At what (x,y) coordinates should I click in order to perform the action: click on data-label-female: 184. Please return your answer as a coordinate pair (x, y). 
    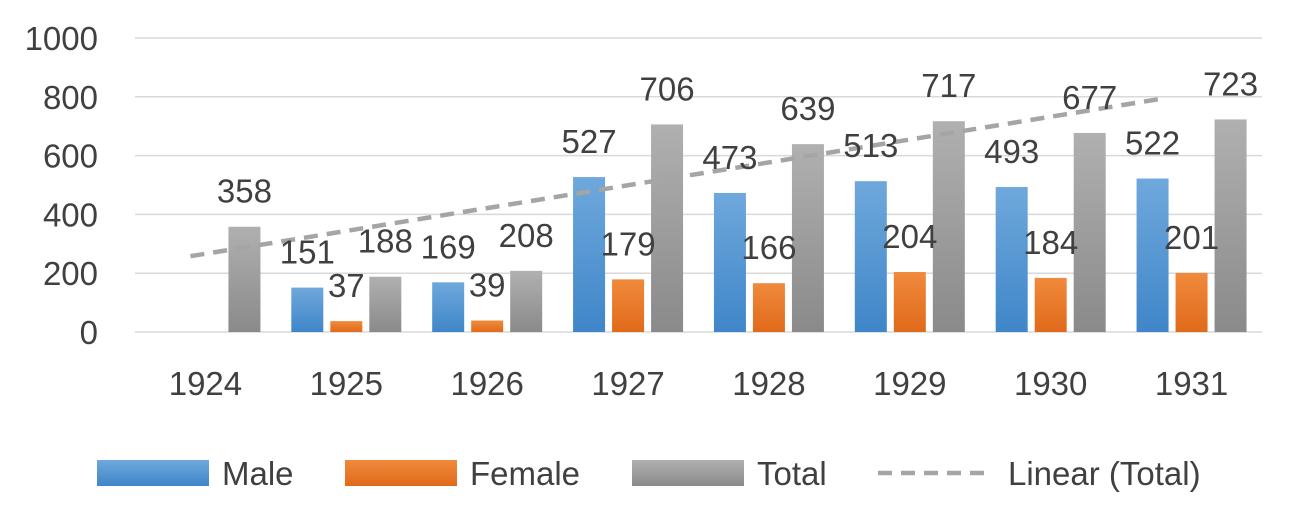
    Looking at the image, I should click on (1050, 242).